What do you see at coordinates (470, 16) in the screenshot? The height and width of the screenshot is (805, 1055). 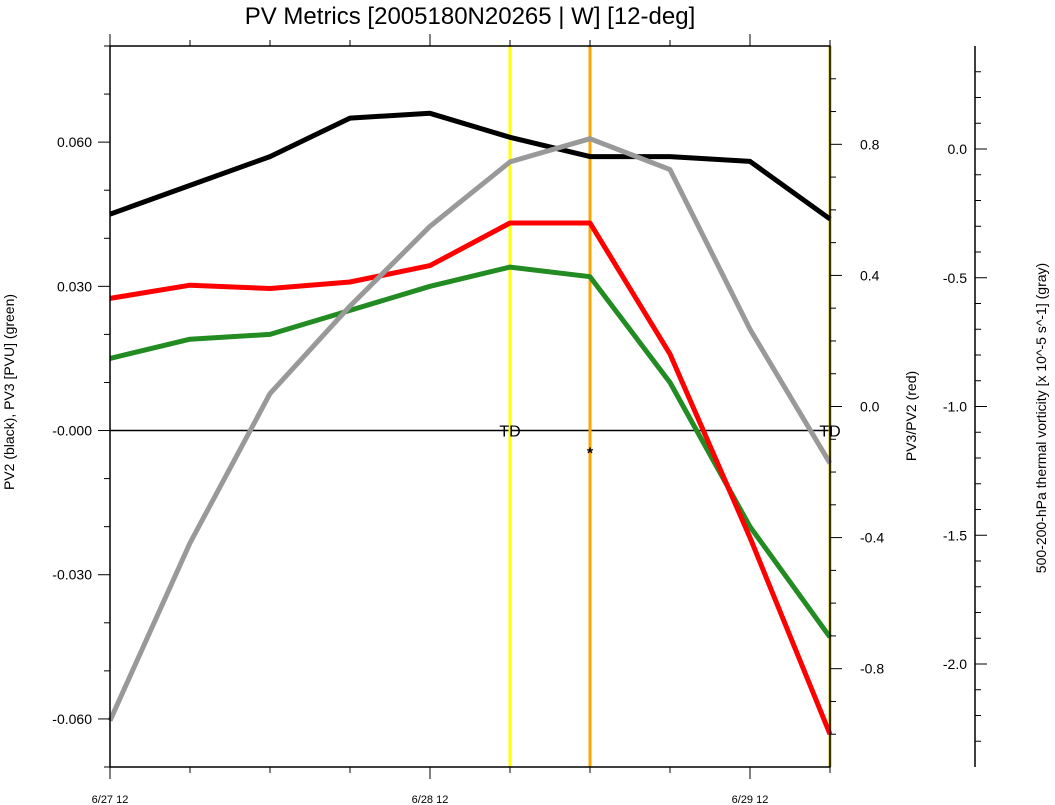 I see `chart-title: PV Metrics [2005180N20265 | W] [12-deg]` at bounding box center [470, 16].